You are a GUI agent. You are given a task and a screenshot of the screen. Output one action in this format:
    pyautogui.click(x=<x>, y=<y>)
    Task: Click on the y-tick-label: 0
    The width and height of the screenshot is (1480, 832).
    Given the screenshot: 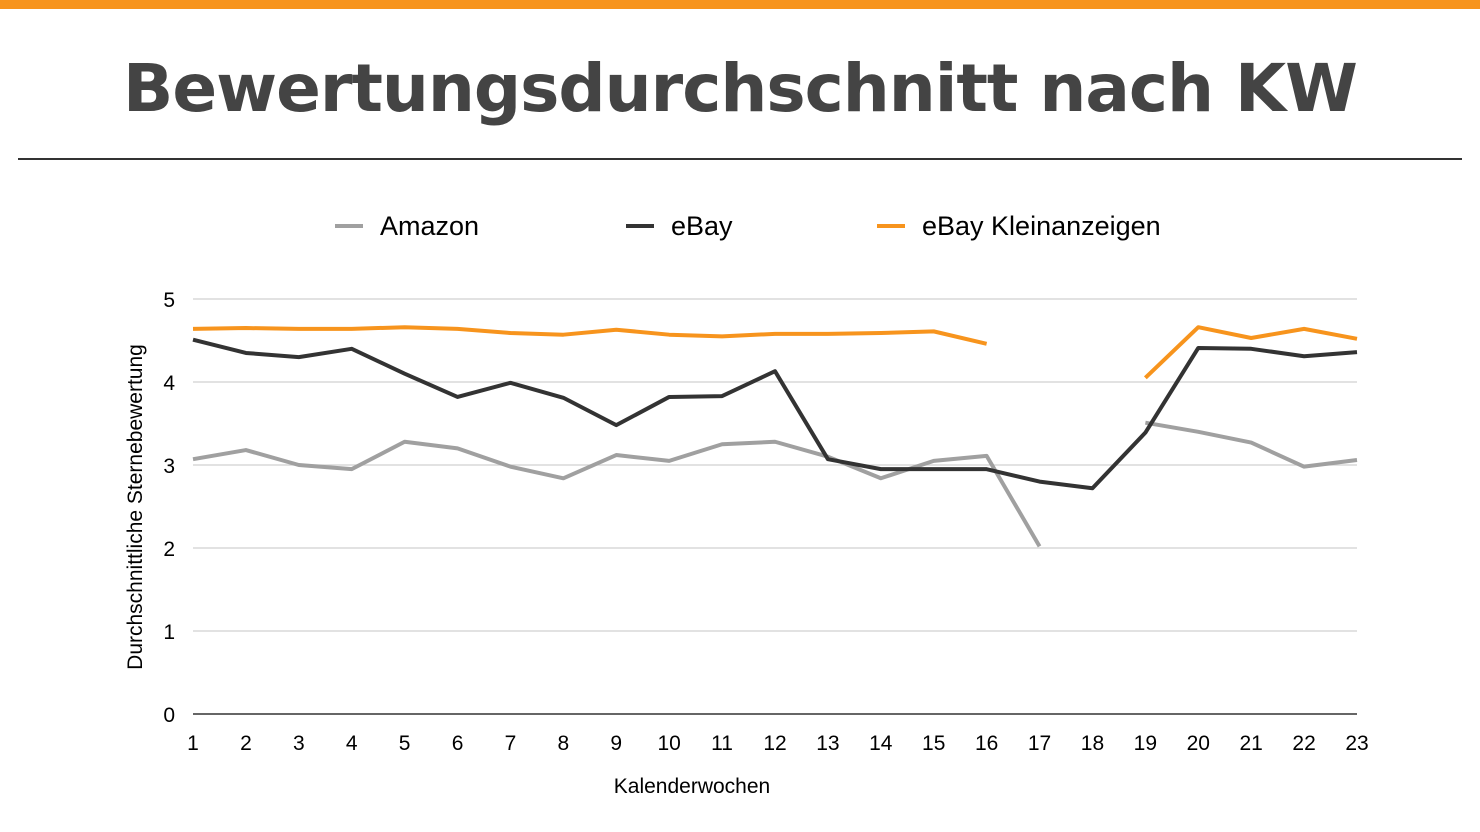 What is the action you would take?
    pyautogui.click(x=169, y=715)
    